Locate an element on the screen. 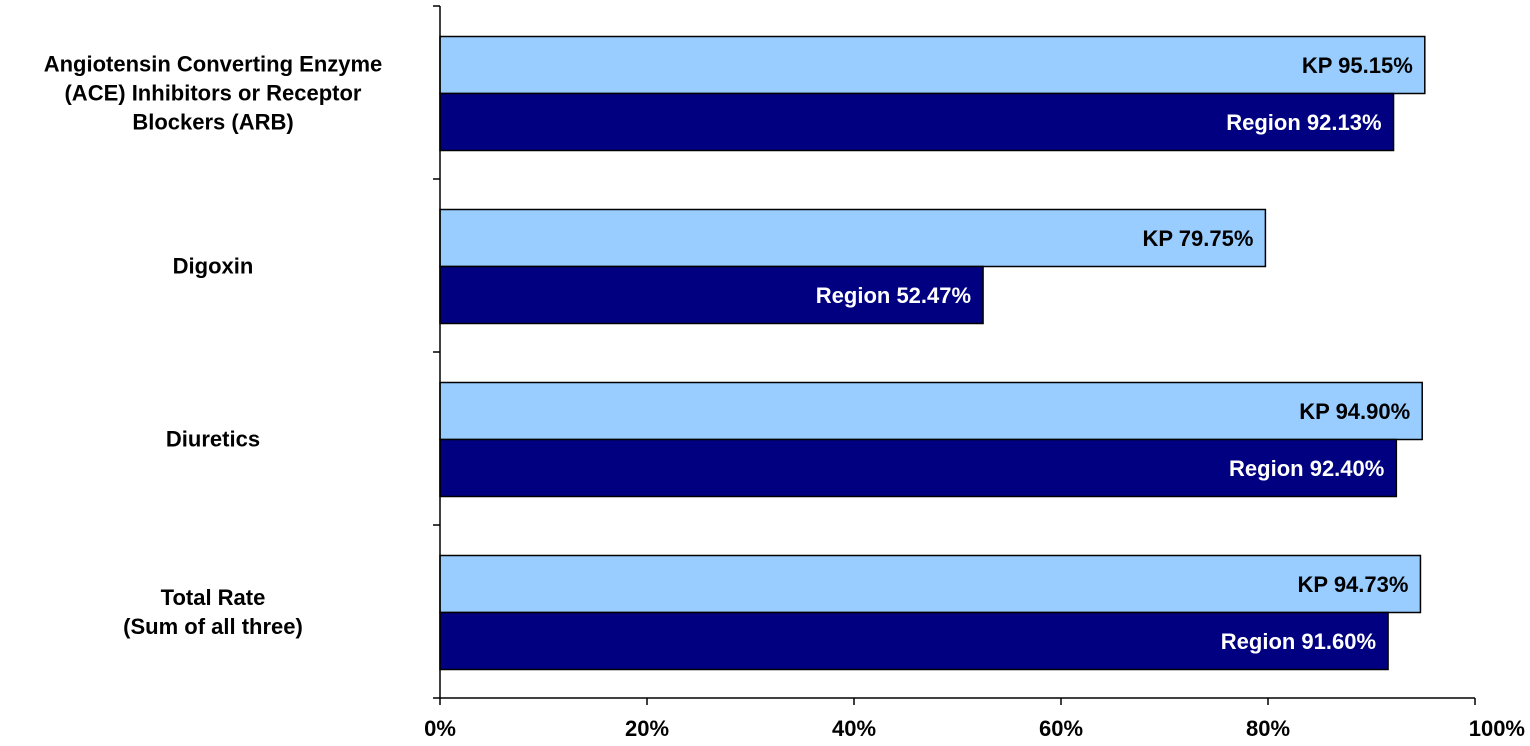 The image size is (1530, 746). category-label-line: Diuretics is located at coordinates (213, 439).